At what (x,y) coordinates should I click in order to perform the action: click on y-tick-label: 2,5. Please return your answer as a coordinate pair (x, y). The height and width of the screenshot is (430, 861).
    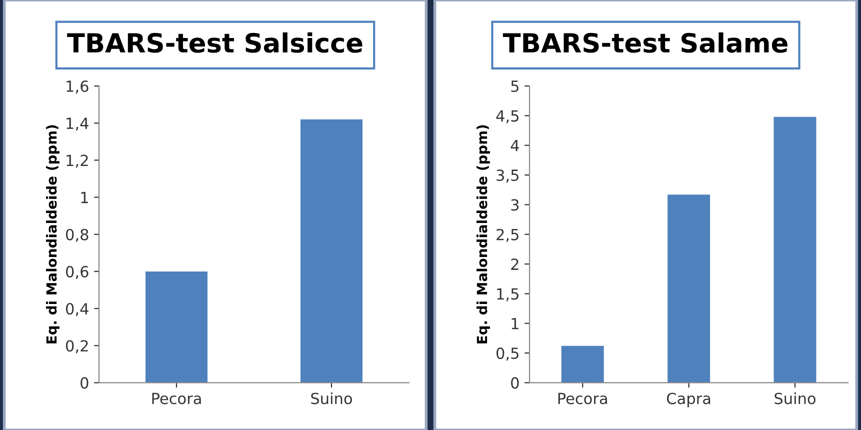
    Looking at the image, I should click on (507, 235).